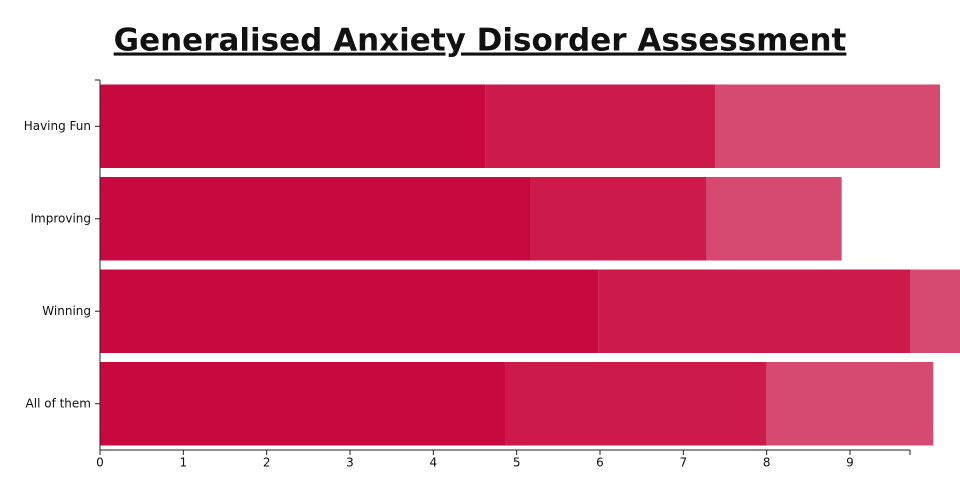 The height and width of the screenshot is (500, 960). Describe the element at coordinates (350, 463) in the screenshot. I see `x-tick-label: 3` at that location.